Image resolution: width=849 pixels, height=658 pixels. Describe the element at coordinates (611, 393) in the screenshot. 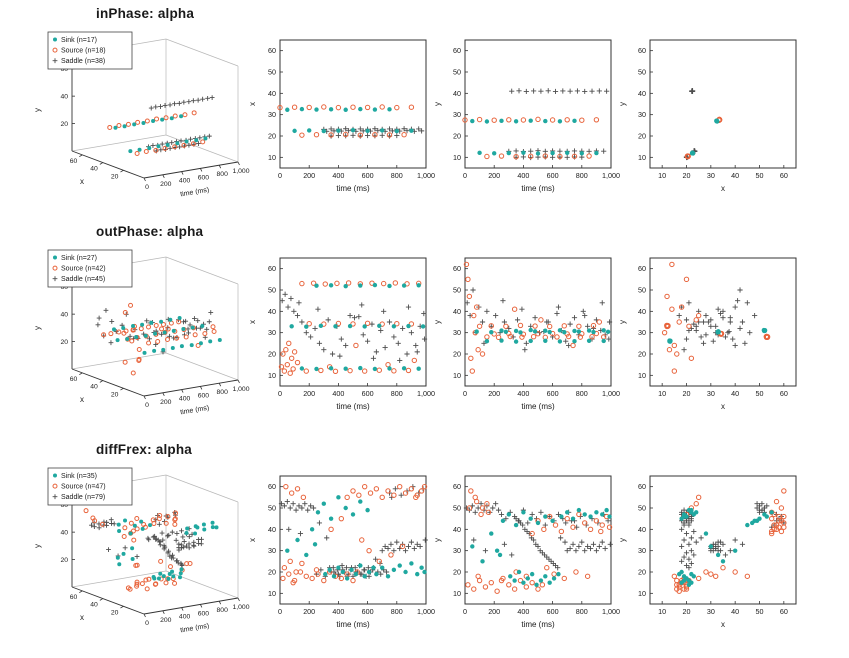

I see `svg-text: 1,000` at that location.